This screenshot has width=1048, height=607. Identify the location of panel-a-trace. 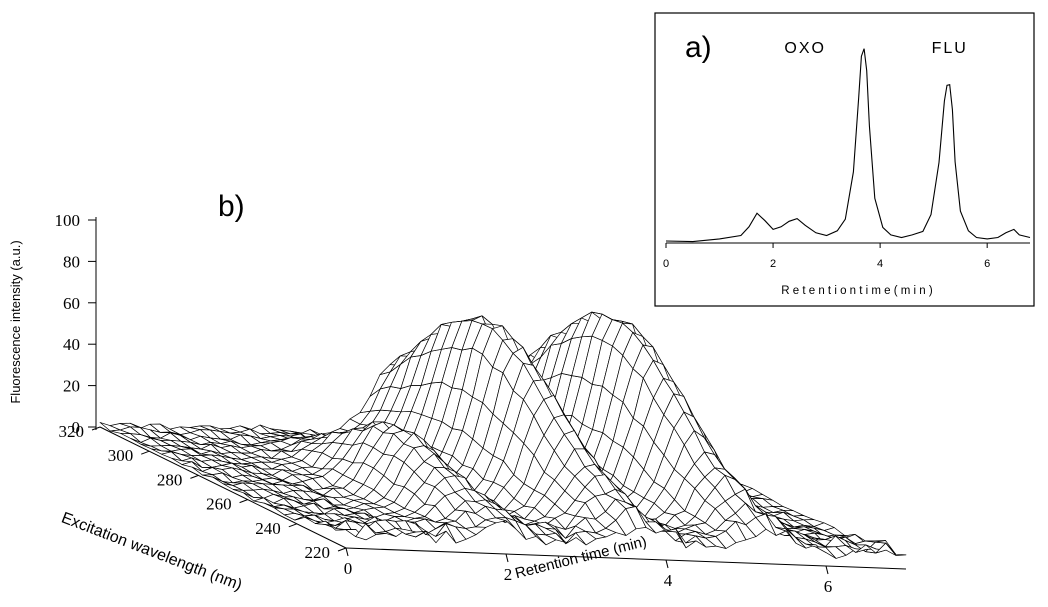
(848, 145).